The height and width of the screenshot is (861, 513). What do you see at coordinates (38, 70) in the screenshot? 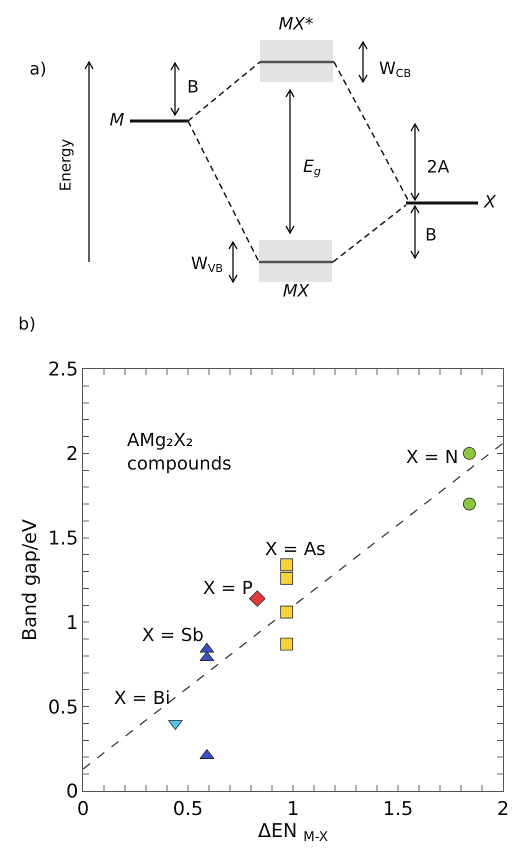
I see `text: a)` at bounding box center [38, 70].